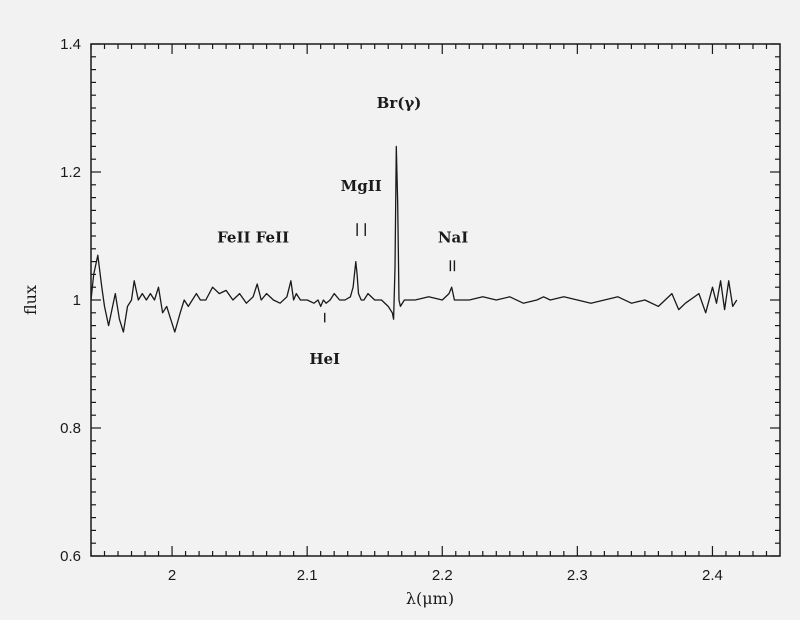 Image resolution: width=800 pixels, height=620 pixels. Describe the element at coordinates (70, 172) in the screenshot. I see `y-tick-label: 1.2` at that location.